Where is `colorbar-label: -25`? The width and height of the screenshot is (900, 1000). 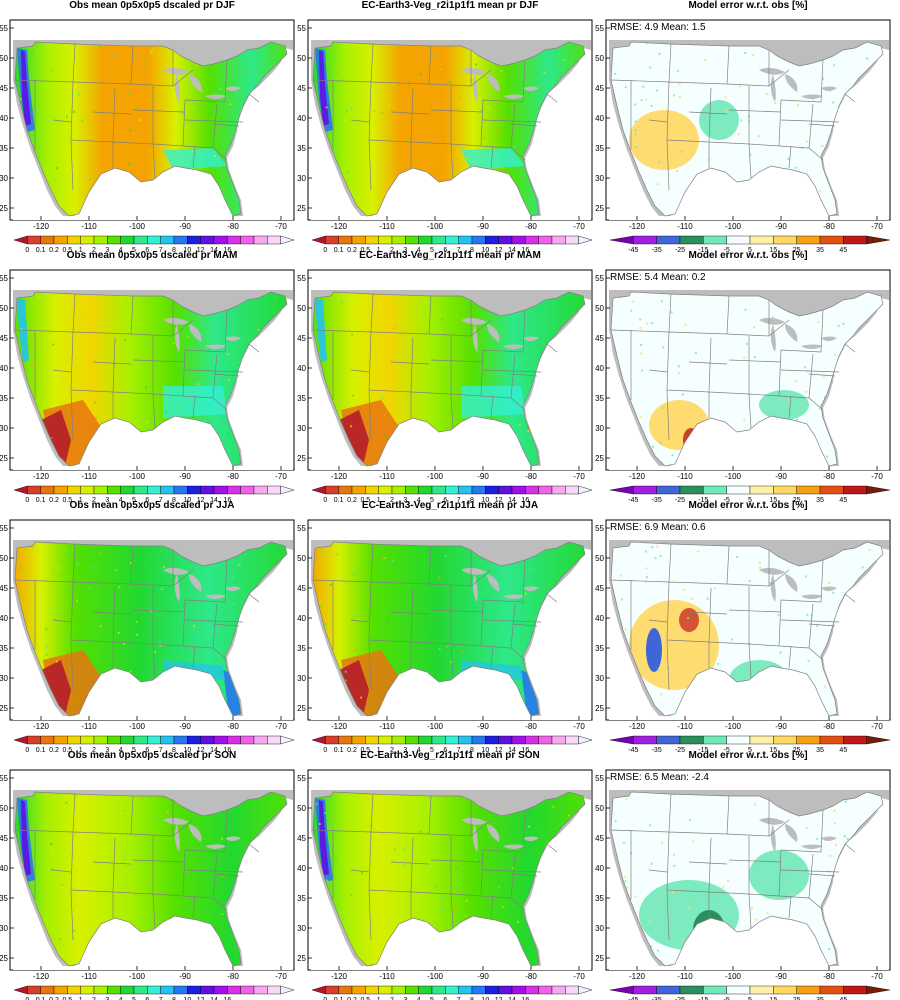
colorbar-label: -25 is located at coordinates (680, 500).